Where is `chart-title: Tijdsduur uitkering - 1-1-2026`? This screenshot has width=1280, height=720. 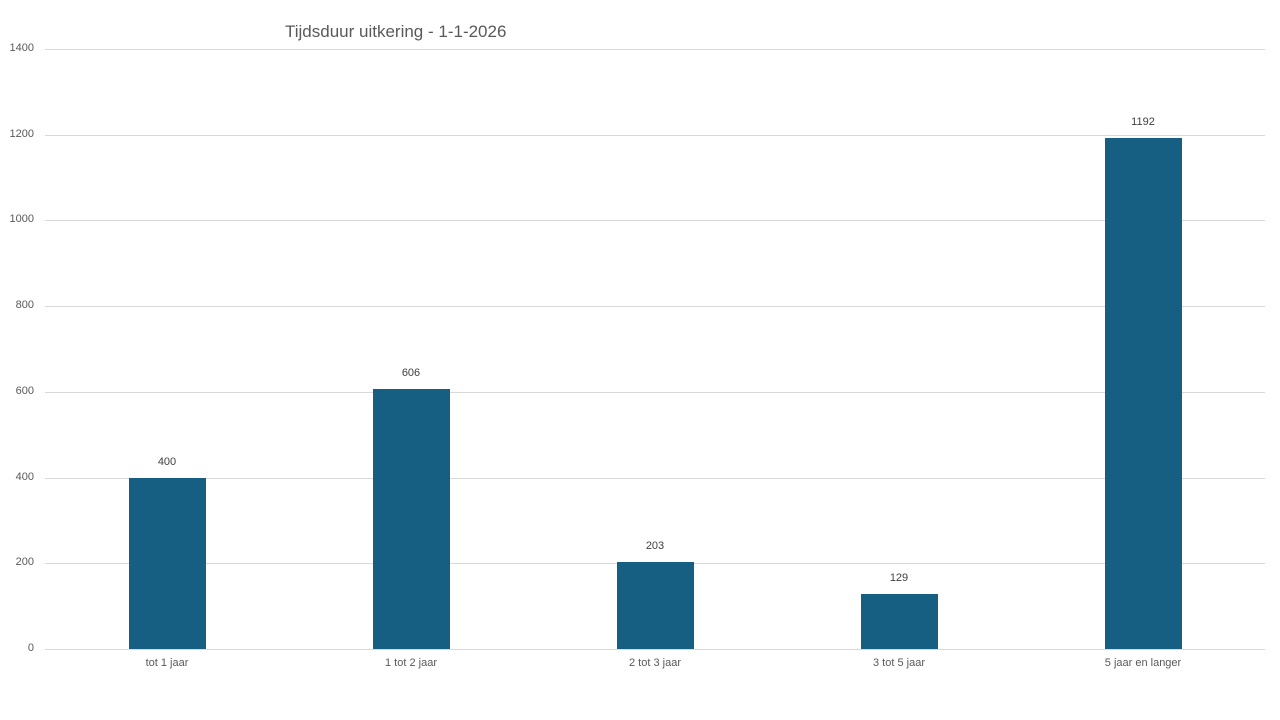
chart-title: Tijdsduur uitkering - 1-1-2026 is located at coordinates (396, 31).